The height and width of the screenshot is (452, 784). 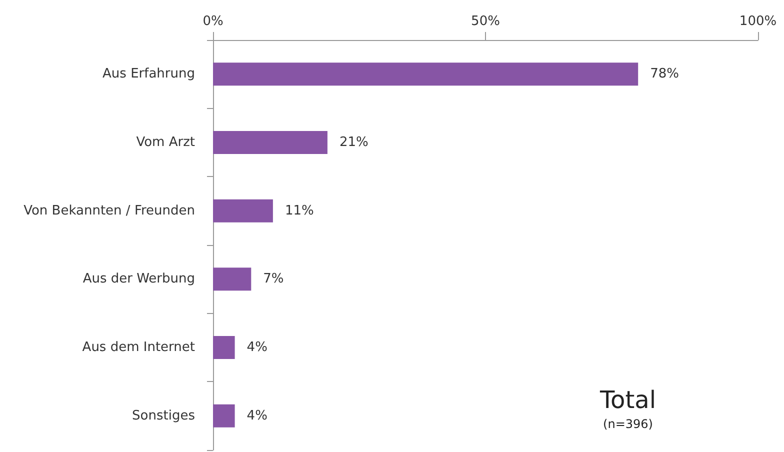 What do you see at coordinates (148, 74) in the screenshot?
I see `y-tick-label: Aus Erfahrung` at bounding box center [148, 74].